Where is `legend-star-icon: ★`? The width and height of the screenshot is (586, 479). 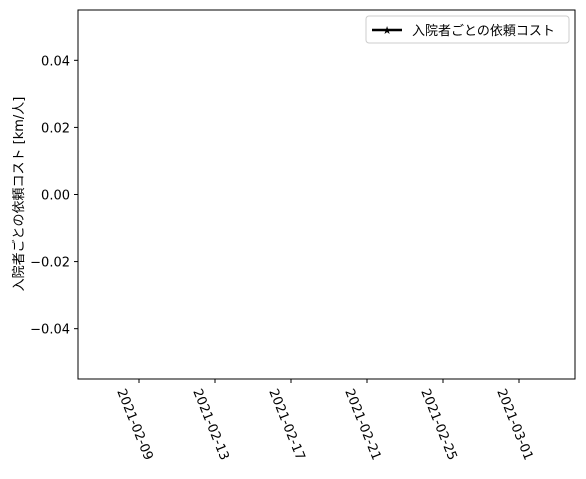
legend-star-icon: ★ is located at coordinates (387, 30).